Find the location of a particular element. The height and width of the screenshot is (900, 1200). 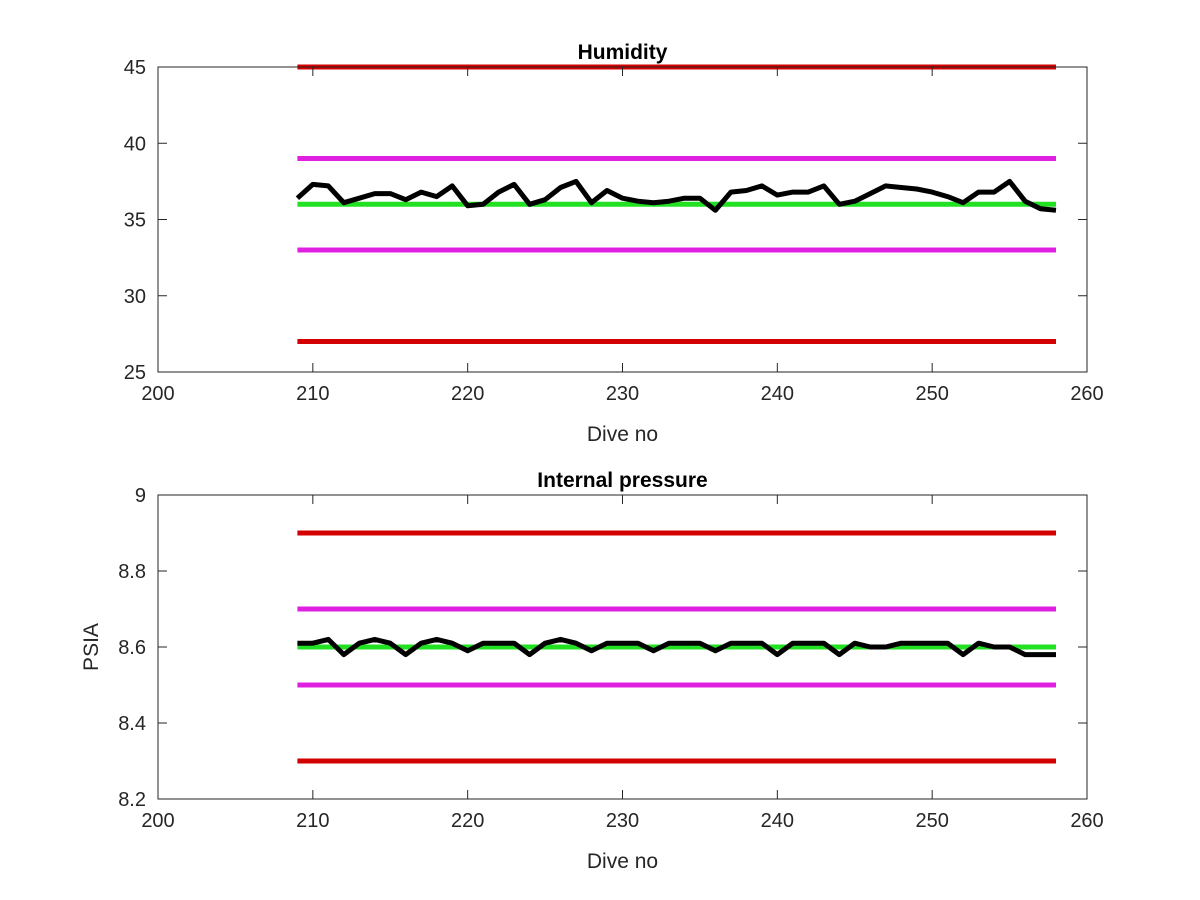

y-tick-label: 8.8 is located at coordinates (132, 572).